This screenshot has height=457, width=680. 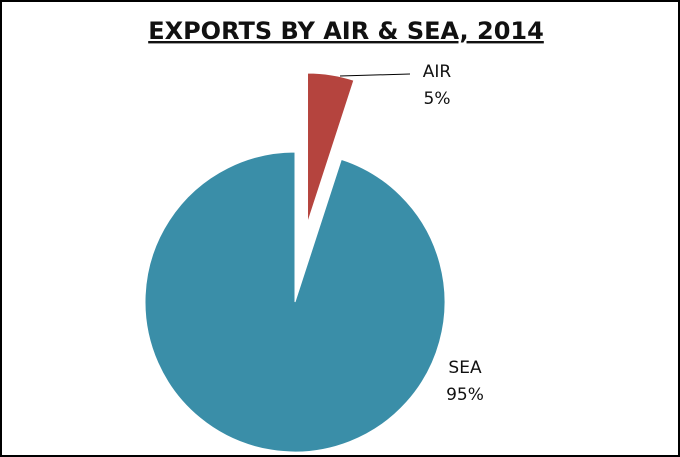 I want to click on slice-label: SEA, so click(x=465, y=368).